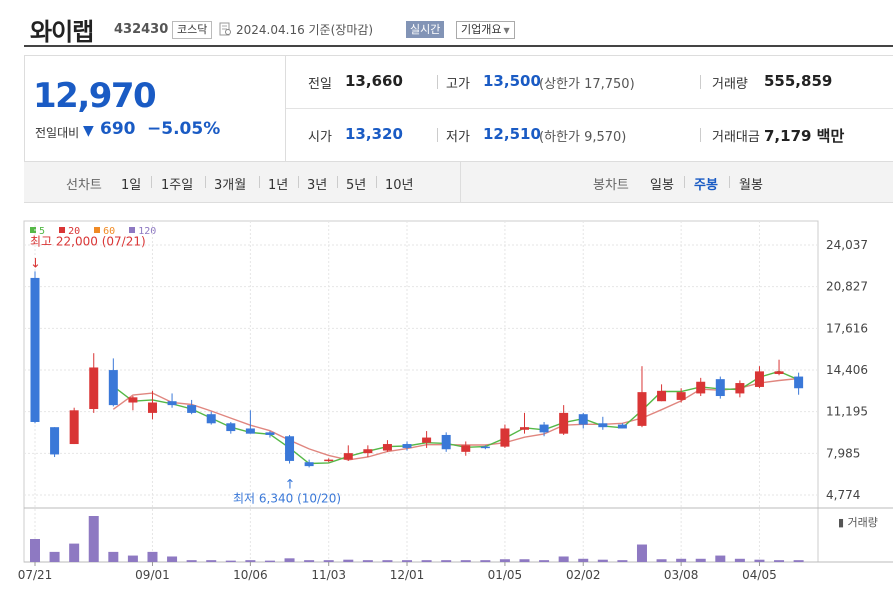  I want to click on legend-item-ma60: 60, so click(104, 231).